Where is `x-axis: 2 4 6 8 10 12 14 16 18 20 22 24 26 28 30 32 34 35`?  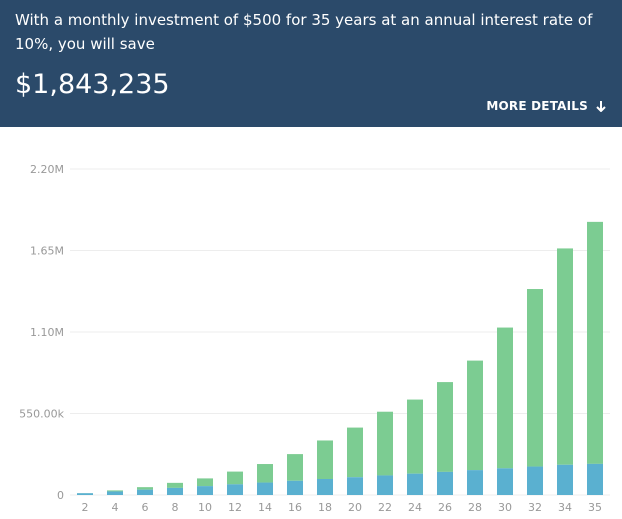 x-axis: 2 4 6 8 10 12 14 16 18 20 22 24 26 28 30 32 34 35 is located at coordinates (342, 507).